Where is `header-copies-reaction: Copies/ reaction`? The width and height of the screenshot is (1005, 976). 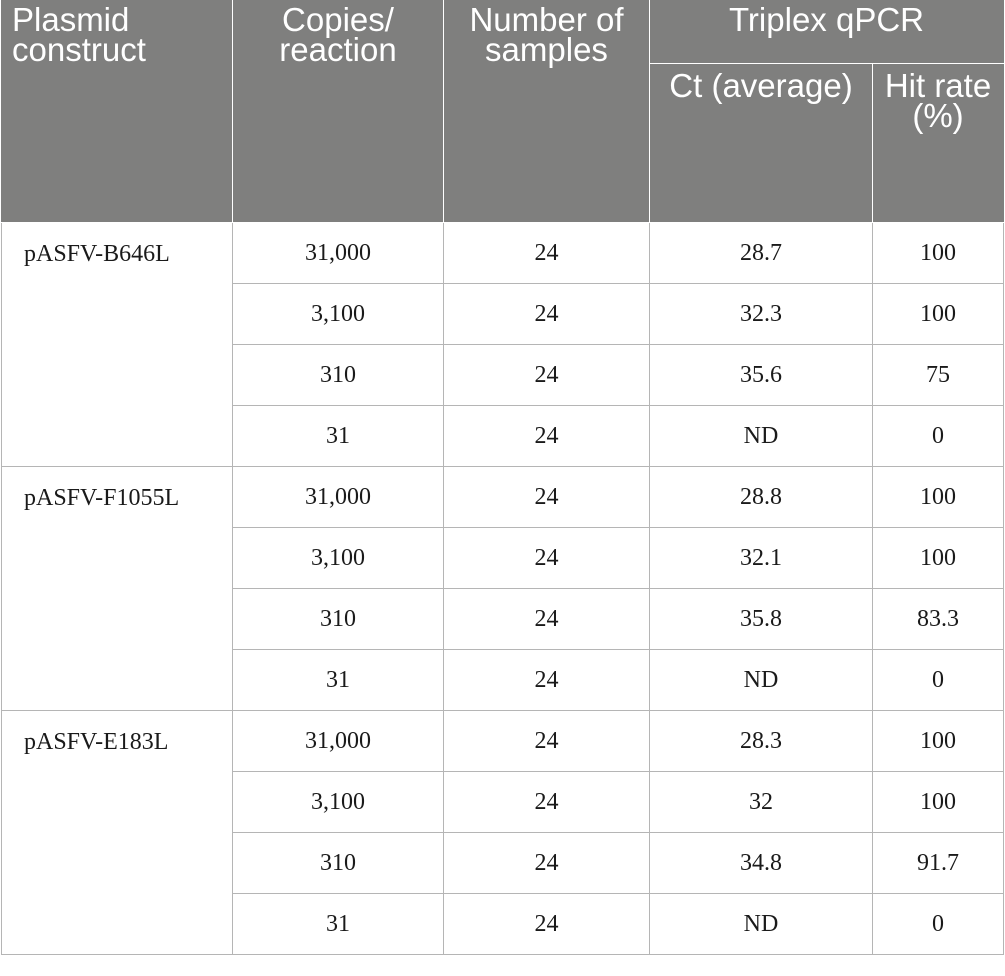 header-copies-reaction: Copies/ reaction is located at coordinates (338, 111).